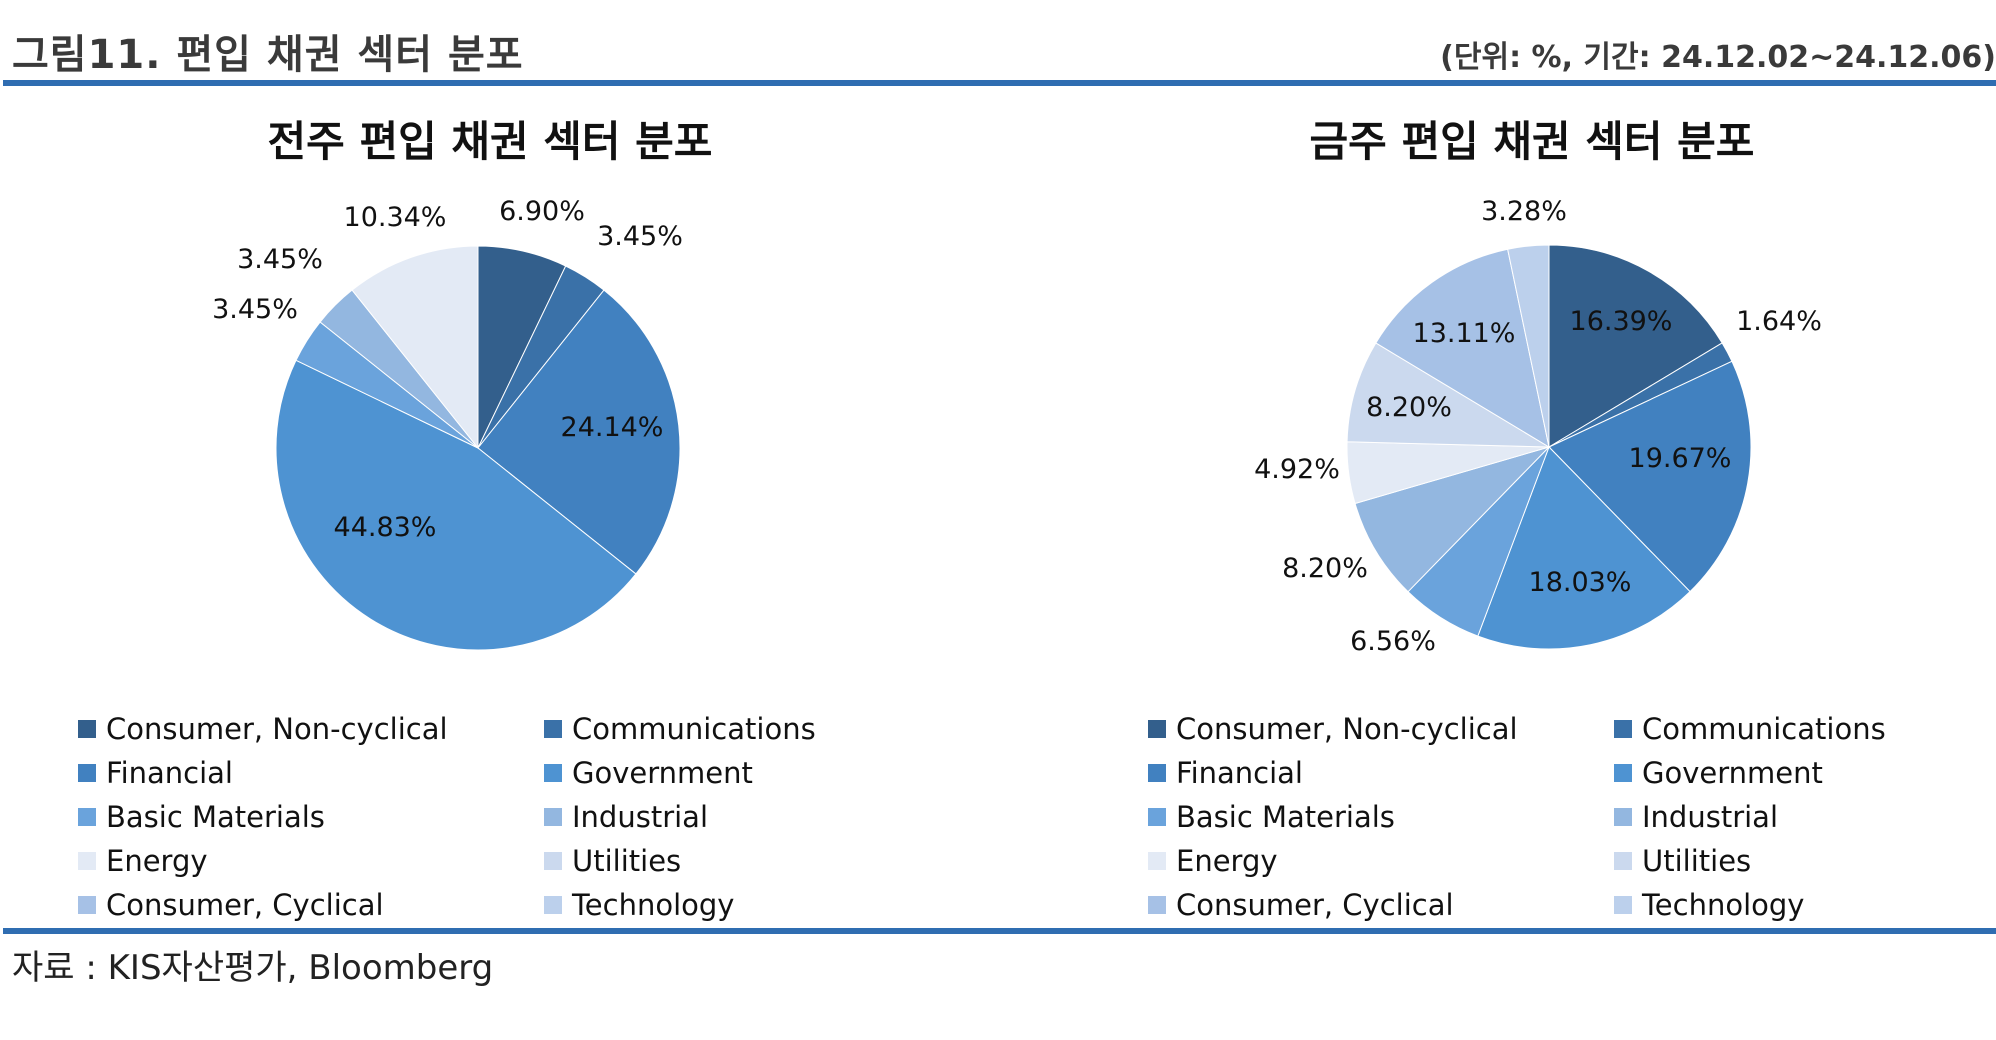 The width and height of the screenshot is (1996, 1040). I want to click on data-label-curr-basic-materials: 6.56%, so click(1393, 641).